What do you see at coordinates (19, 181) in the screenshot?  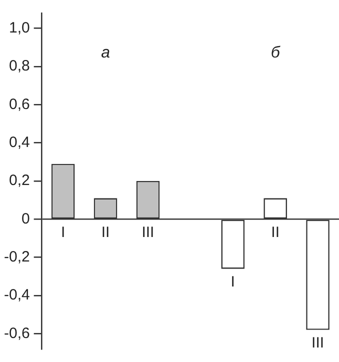 I see `y-tick-label: 0,2` at bounding box center [19, 181].